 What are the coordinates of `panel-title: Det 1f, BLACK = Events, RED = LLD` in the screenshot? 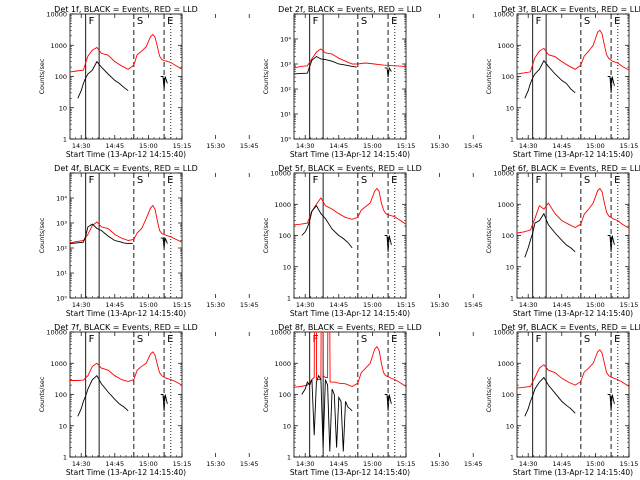 It's located at (126, 9).